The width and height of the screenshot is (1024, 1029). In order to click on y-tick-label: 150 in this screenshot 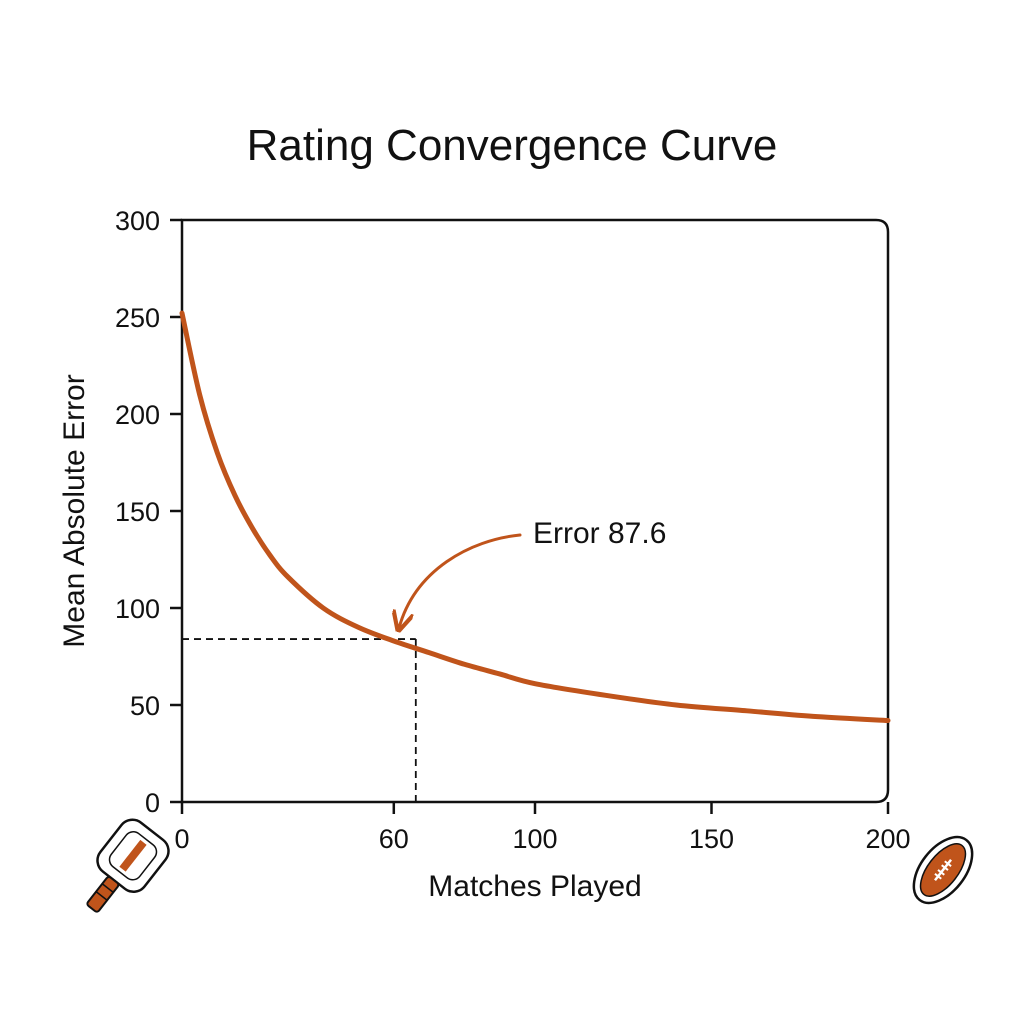, I will do `click(137, 512)`.